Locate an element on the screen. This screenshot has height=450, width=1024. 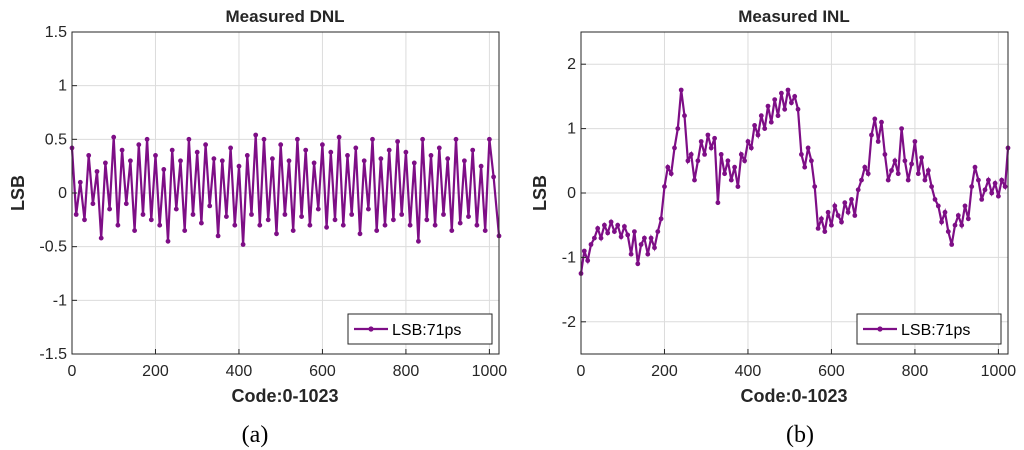
inl-legend: LSB:71ps is located at coordinates (929, 329).